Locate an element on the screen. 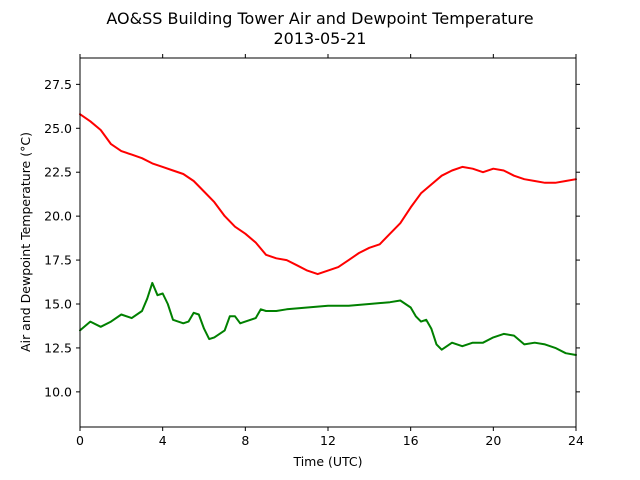 This screenshot has width=640, height=480. chart-subtitle: 2013-05-21 is located at coordinates (320, 38).